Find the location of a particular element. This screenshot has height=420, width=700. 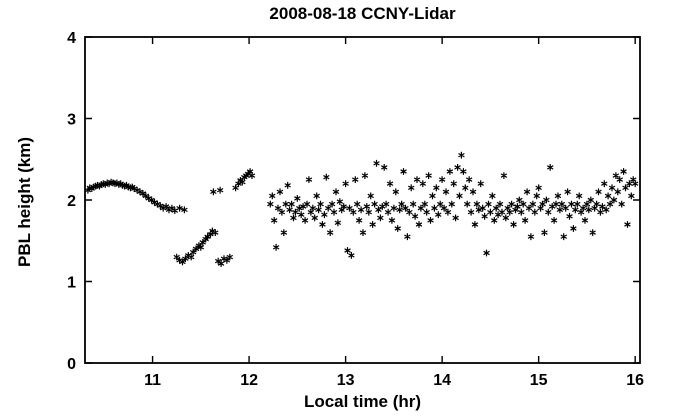

x-tick-label: 12 is located at coordinates (249, 380).